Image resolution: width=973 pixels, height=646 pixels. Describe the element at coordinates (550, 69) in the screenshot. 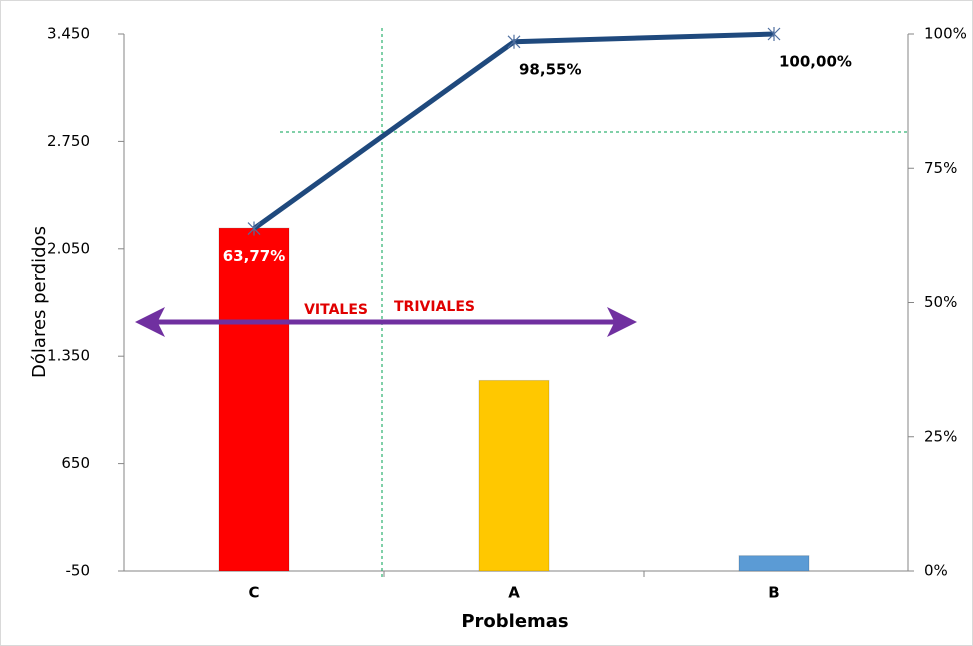

I see `data-label: 98,55%` at that location.